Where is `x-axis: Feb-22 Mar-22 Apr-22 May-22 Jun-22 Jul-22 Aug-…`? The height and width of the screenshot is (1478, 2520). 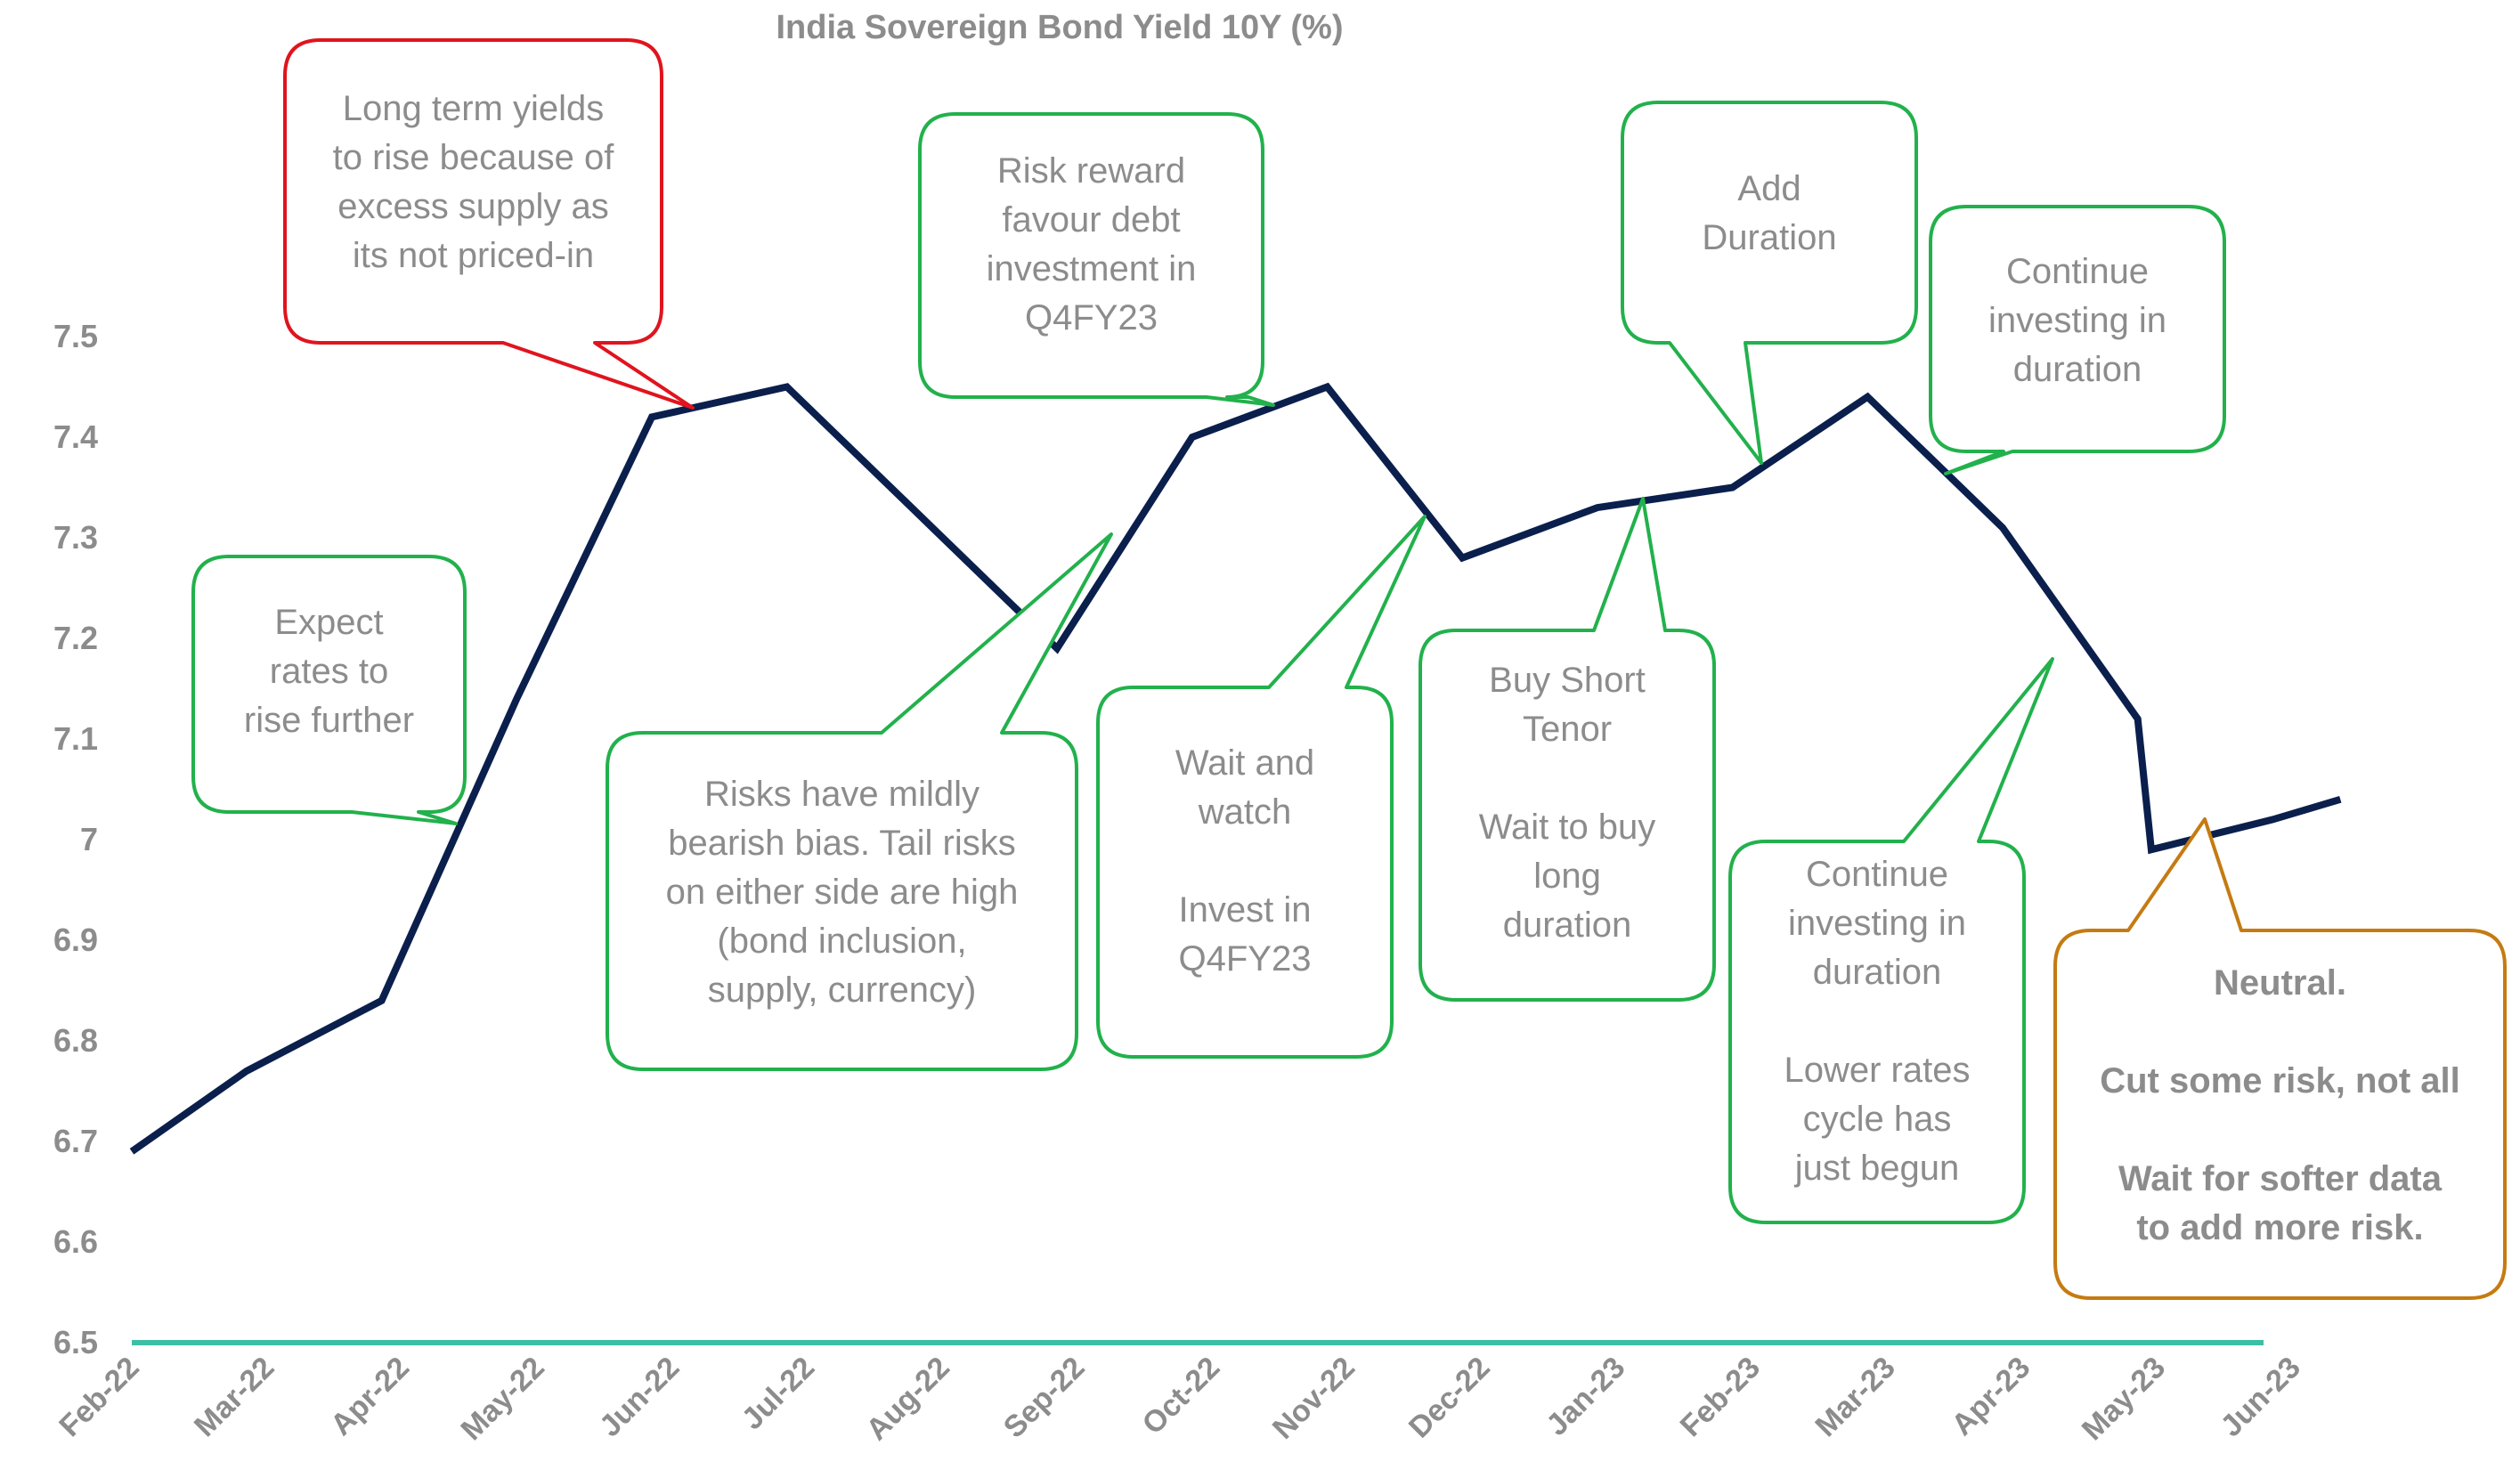
x-axis: Feb-22 Mar-22 Apr-22 May-22 Jun-22 Jul-22 Aug-… is located at coordinates (1180, 1399).